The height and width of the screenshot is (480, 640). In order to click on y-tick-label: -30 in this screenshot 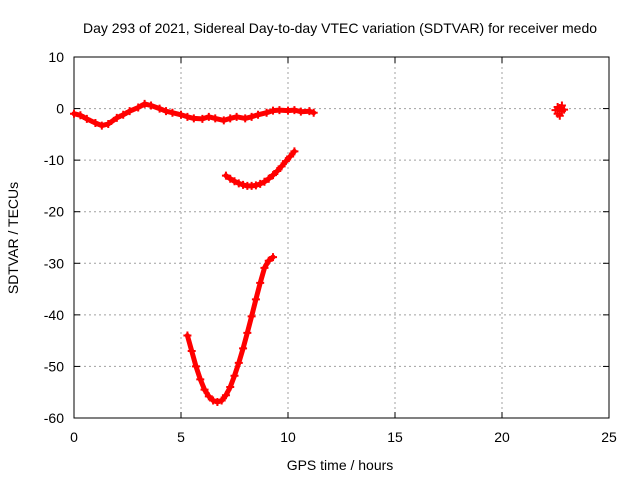, I will do `click(54, 263)`.